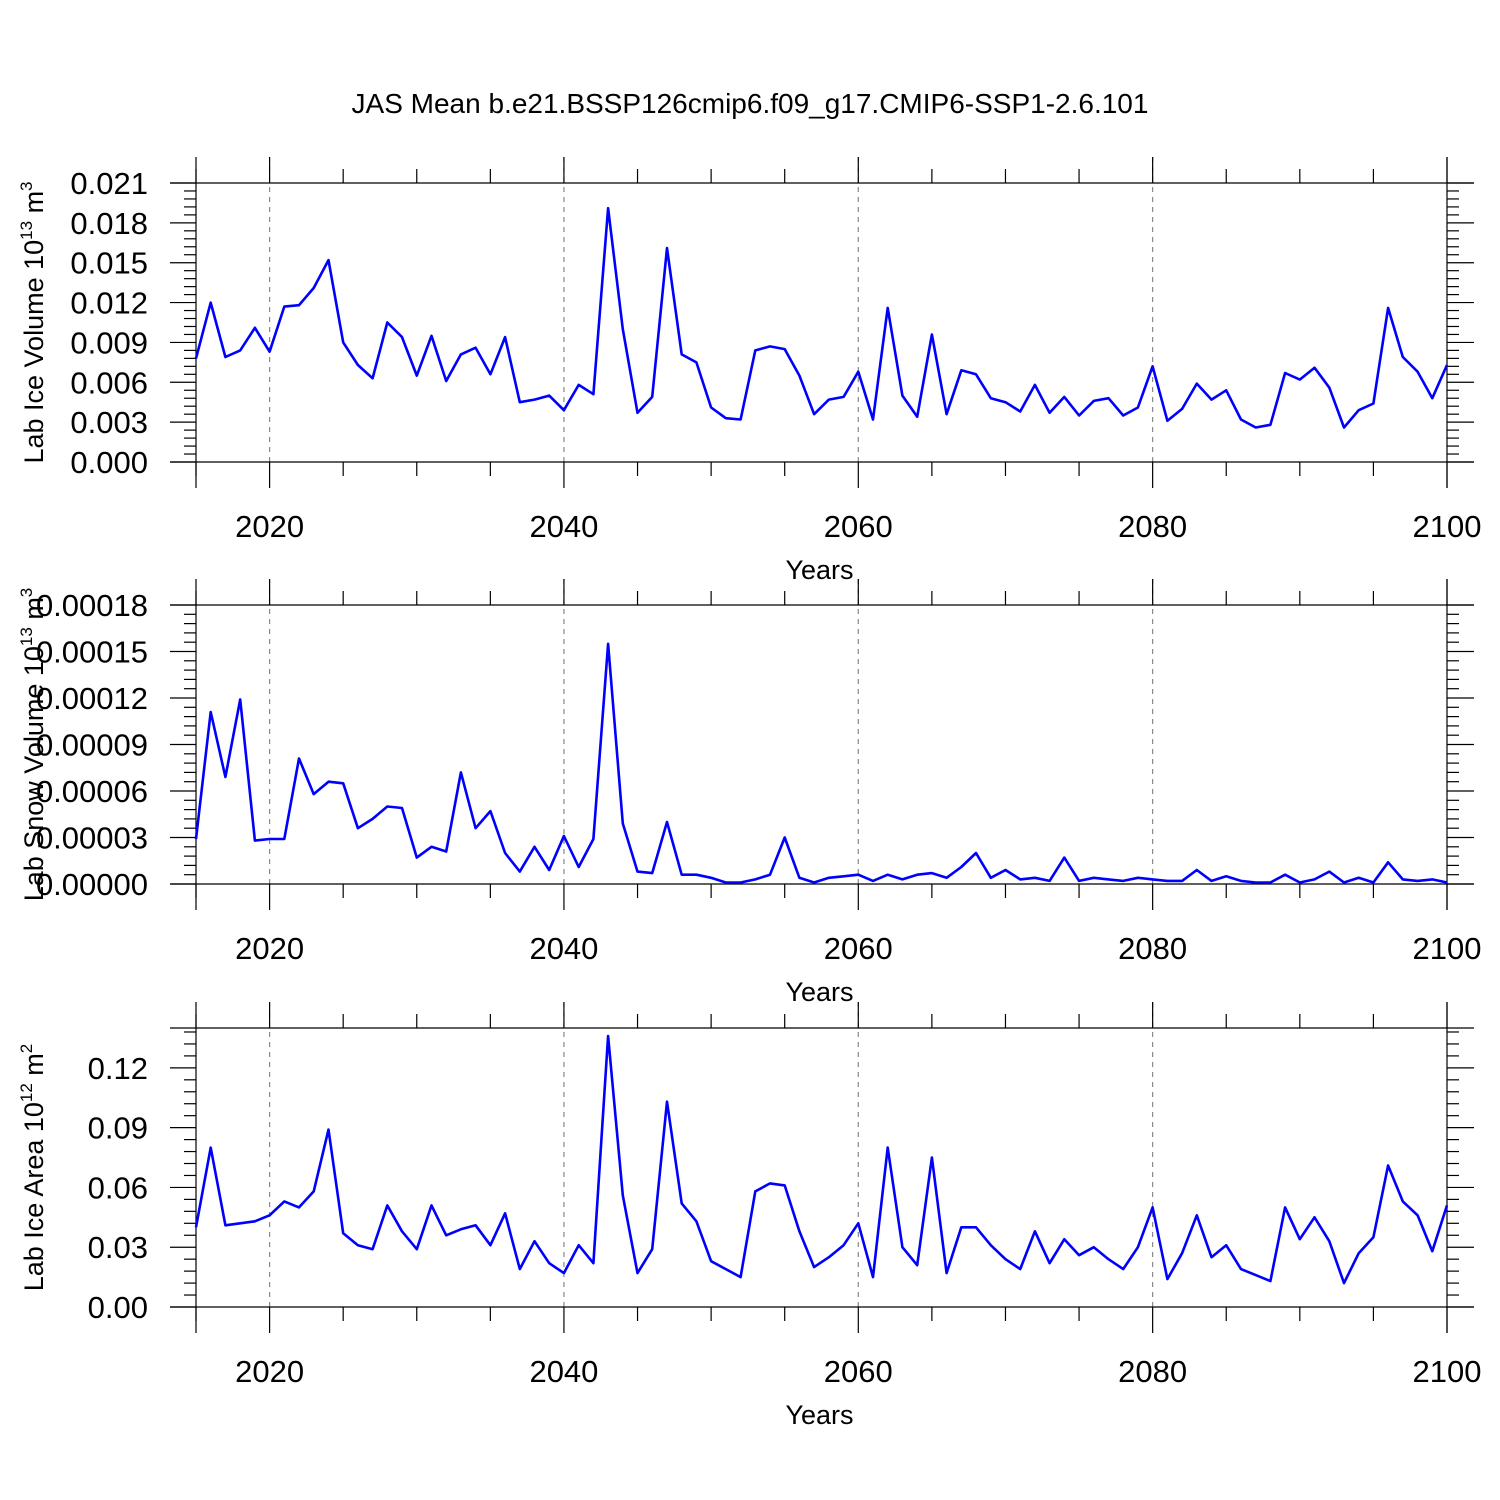  What do you see at coordinates (109, 422) in the screenshot?
I see `y-tick-label: 0.003` at bounding box center [109, 422].